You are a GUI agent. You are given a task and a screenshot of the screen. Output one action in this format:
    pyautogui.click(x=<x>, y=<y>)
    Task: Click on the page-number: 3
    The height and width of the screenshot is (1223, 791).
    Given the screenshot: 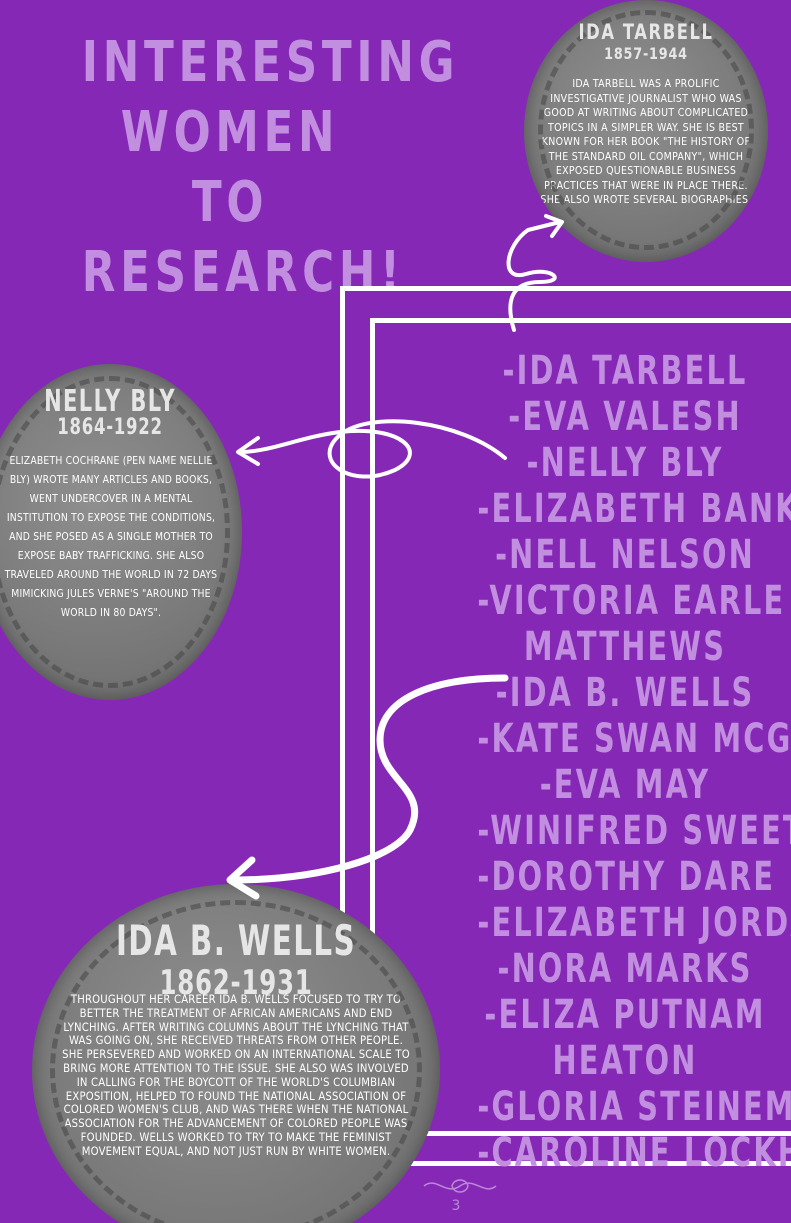 What is the action you would take?
    pyautogui.click(x=456, y=1206)
    